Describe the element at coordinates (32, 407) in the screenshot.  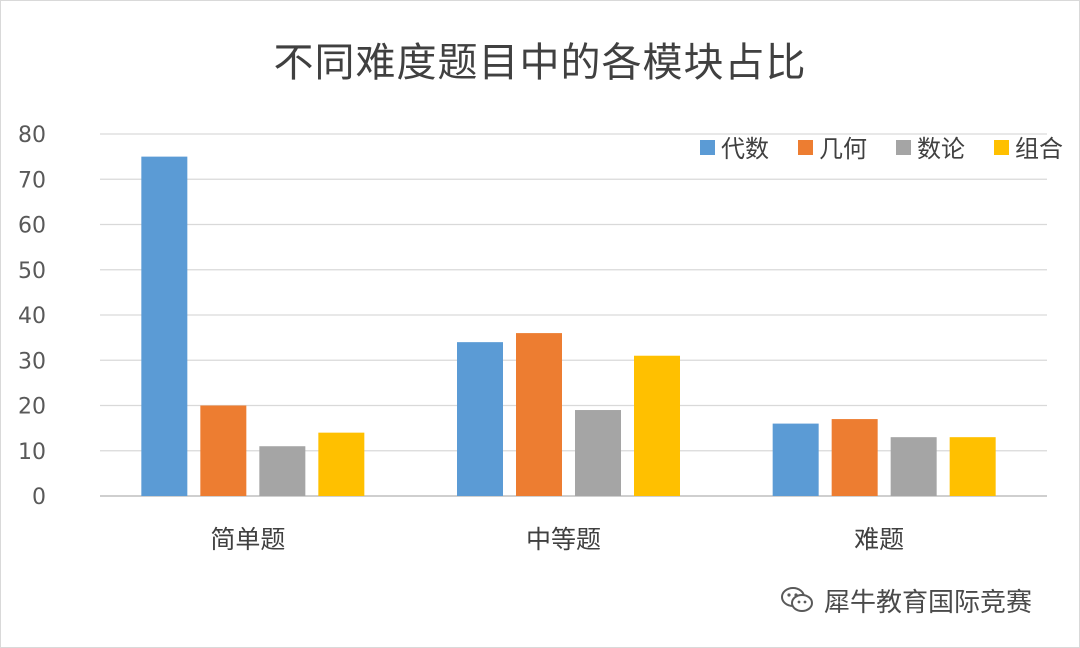
I see `y-tick-label: 20` at that location.